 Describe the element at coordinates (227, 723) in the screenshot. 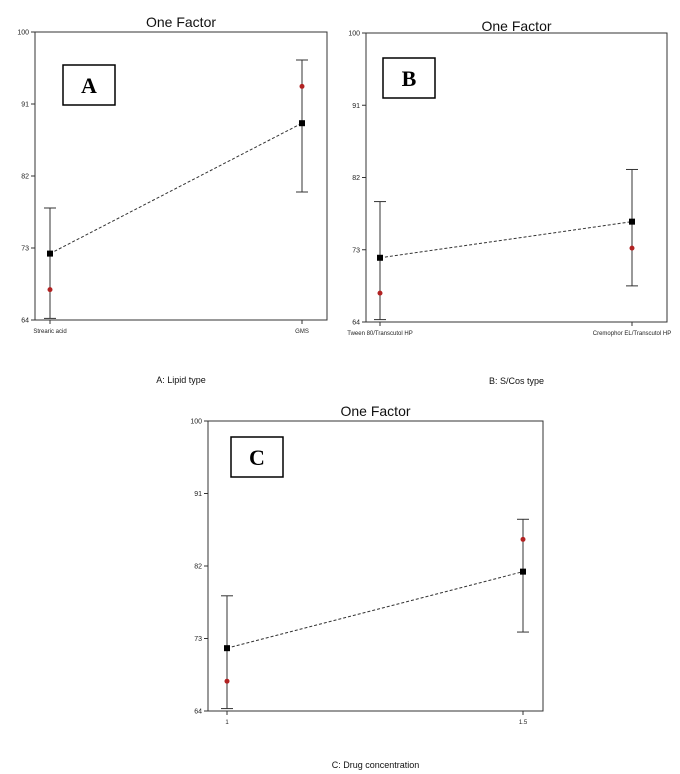

I see `x-tick-label: 1` at that location.